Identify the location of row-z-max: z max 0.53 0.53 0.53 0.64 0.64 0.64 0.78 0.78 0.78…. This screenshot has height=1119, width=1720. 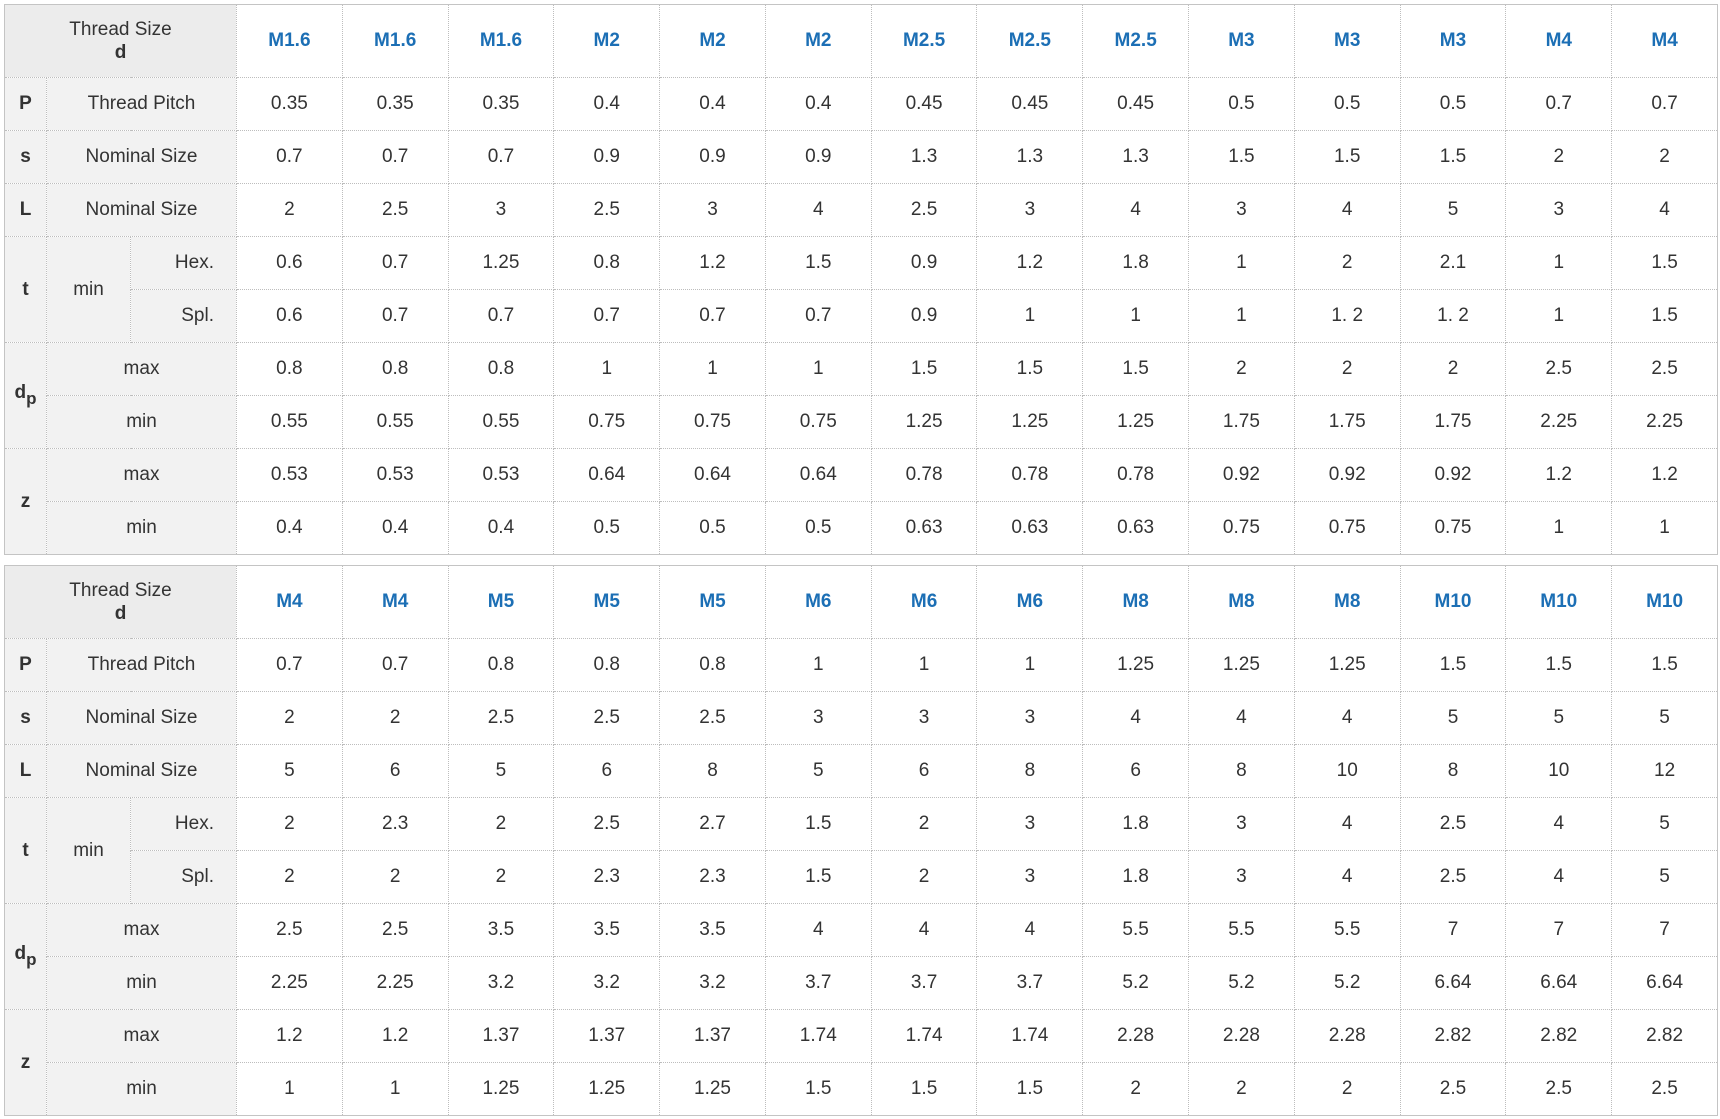
(861, 501).